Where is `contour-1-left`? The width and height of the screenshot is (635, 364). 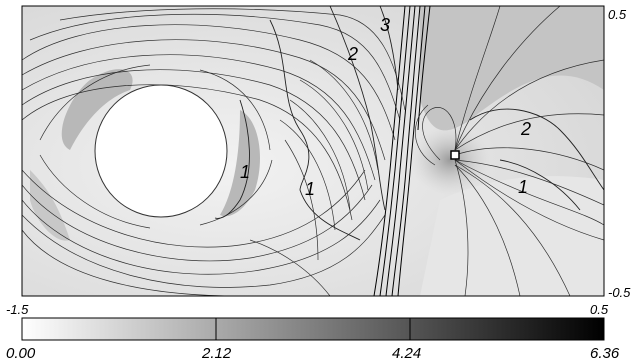 contour-1-left is located at coordinates (232, 159).